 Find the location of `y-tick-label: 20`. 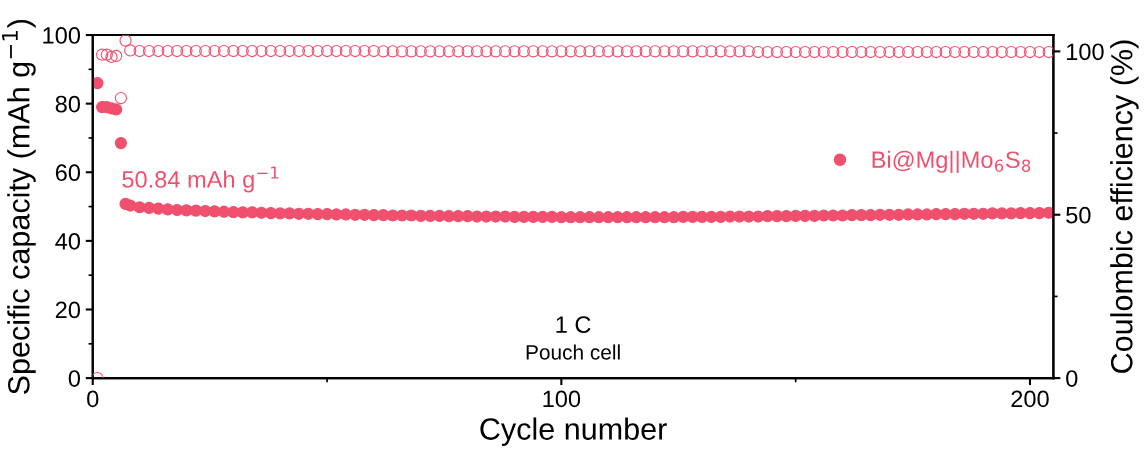

y-tick-label: 20 is located at coordinates (68, 310).